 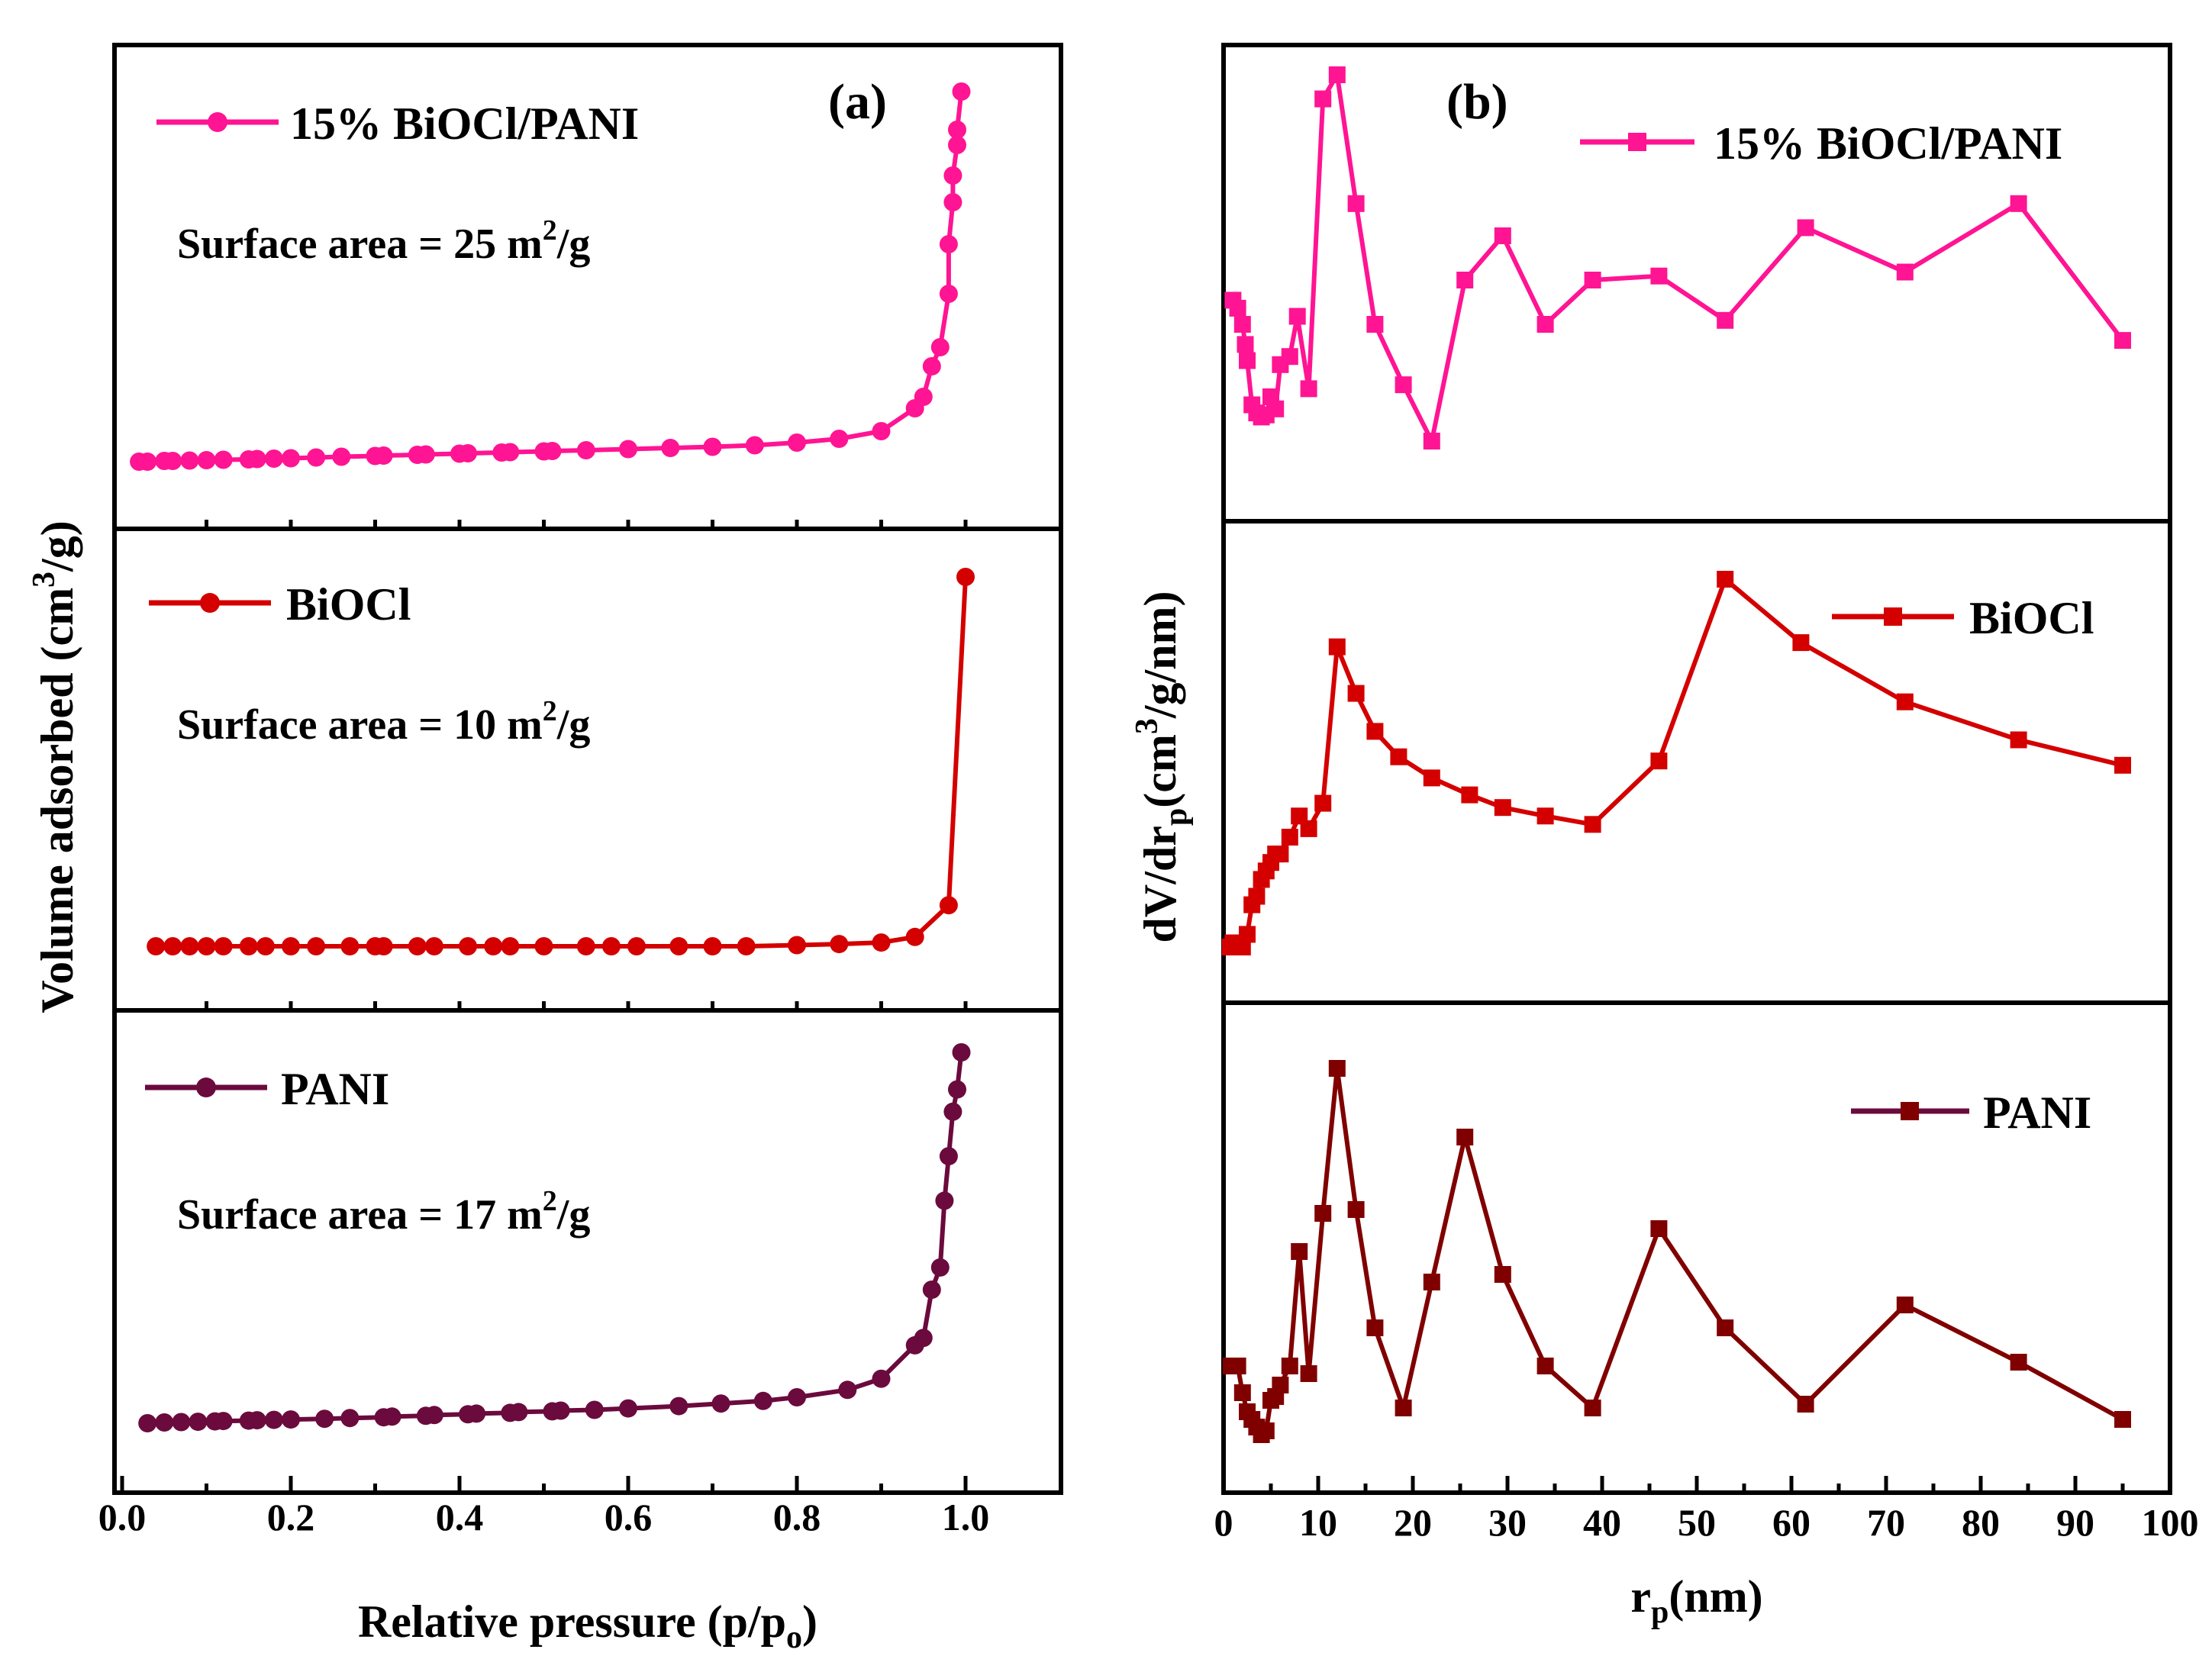 What do you see at coordinates (809, 1621) in the screenshot?
I see `panel-a-xlabel-end: )` at bounding box center [809, 1621].